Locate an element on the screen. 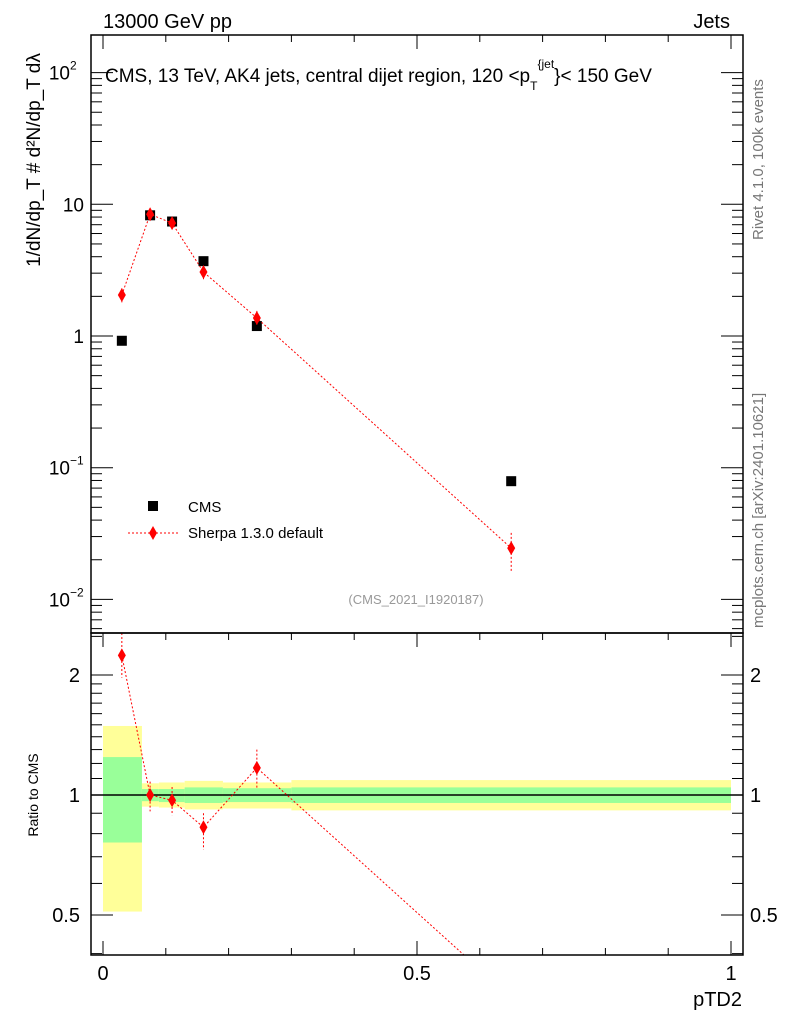 Image resolution: width=786 pixels, height=1029 pixels. ratio-y-tick-label: 2 is located at coordinates (74, 676).